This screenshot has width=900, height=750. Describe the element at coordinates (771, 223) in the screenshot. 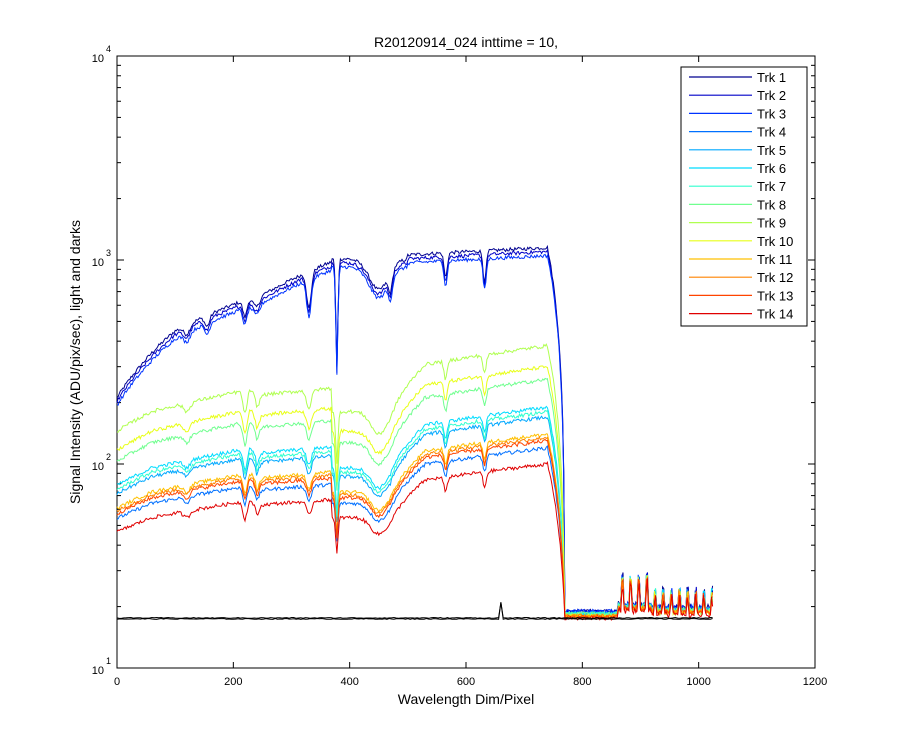

I see `legend-label: Trk 9` at that location.